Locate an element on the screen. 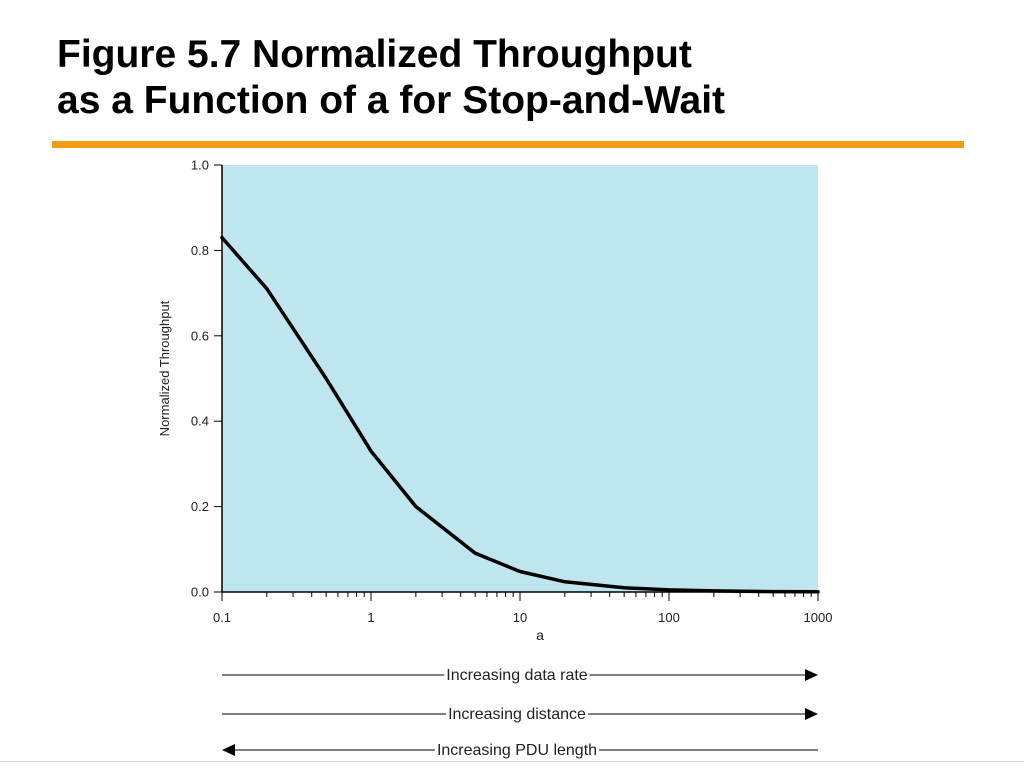 The width and height of the screenshot is (1024, 768). y-axis-label: Normalized Throughput is located at coordinates (164, 368).